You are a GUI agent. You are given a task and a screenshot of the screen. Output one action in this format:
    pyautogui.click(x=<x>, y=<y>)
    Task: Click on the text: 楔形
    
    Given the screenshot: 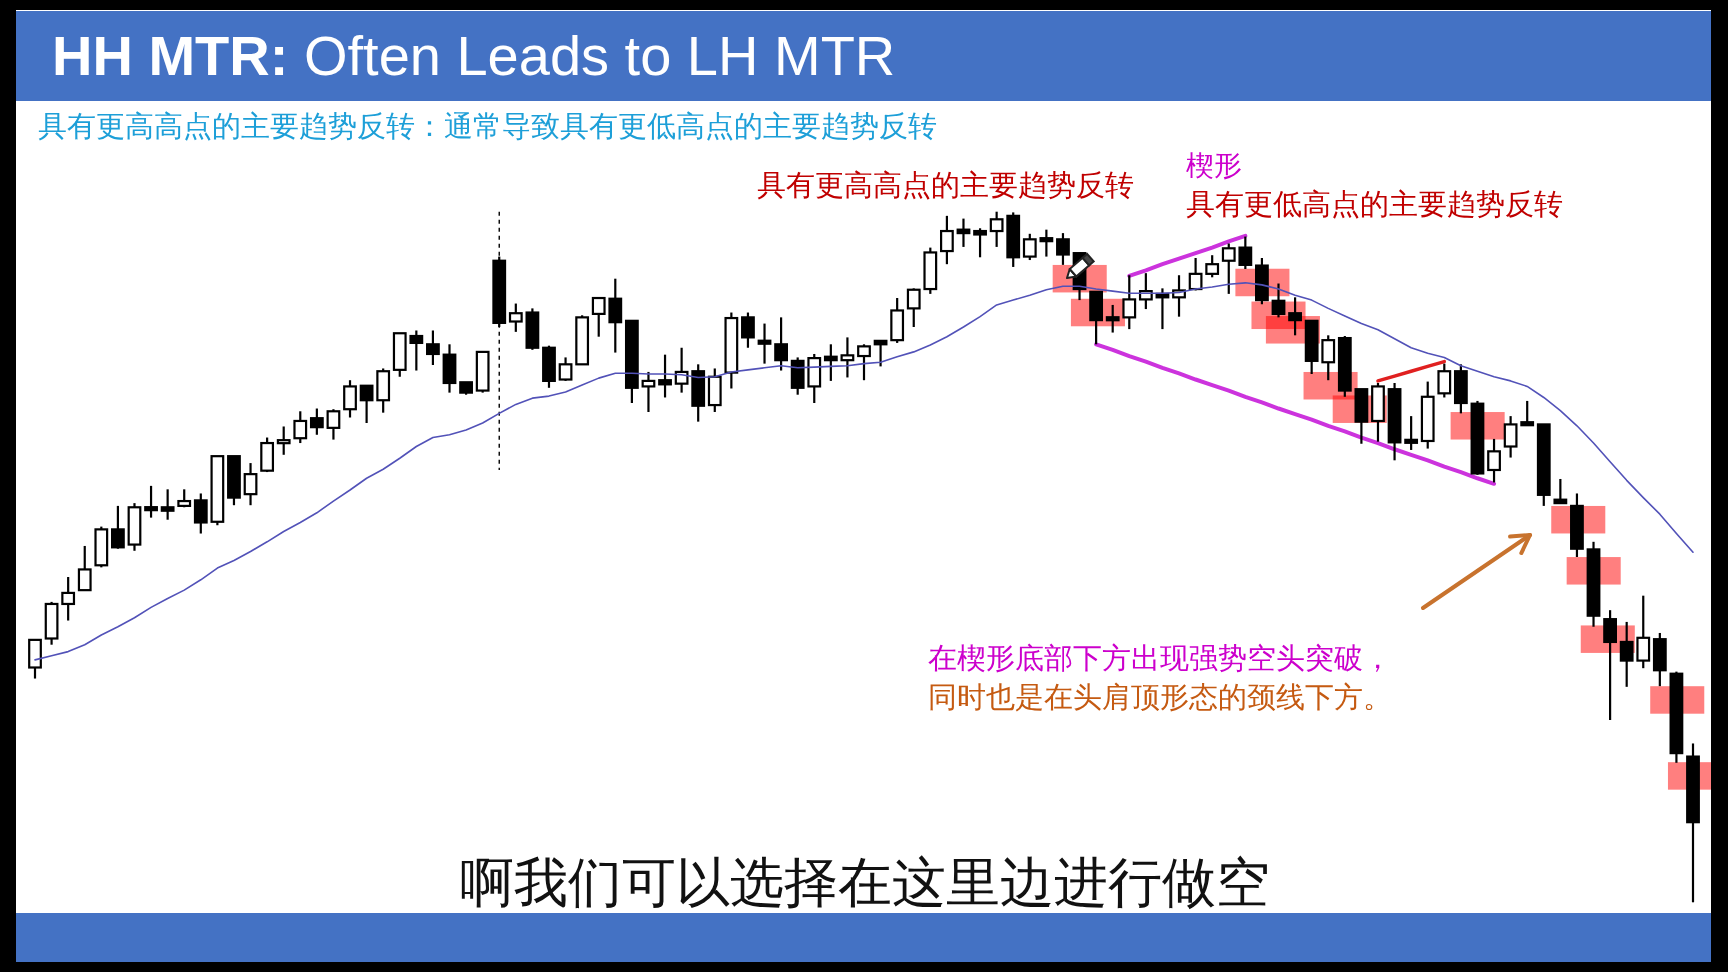 What is the action you would take?
    pyautogui.click(x=1214, y=165)
    